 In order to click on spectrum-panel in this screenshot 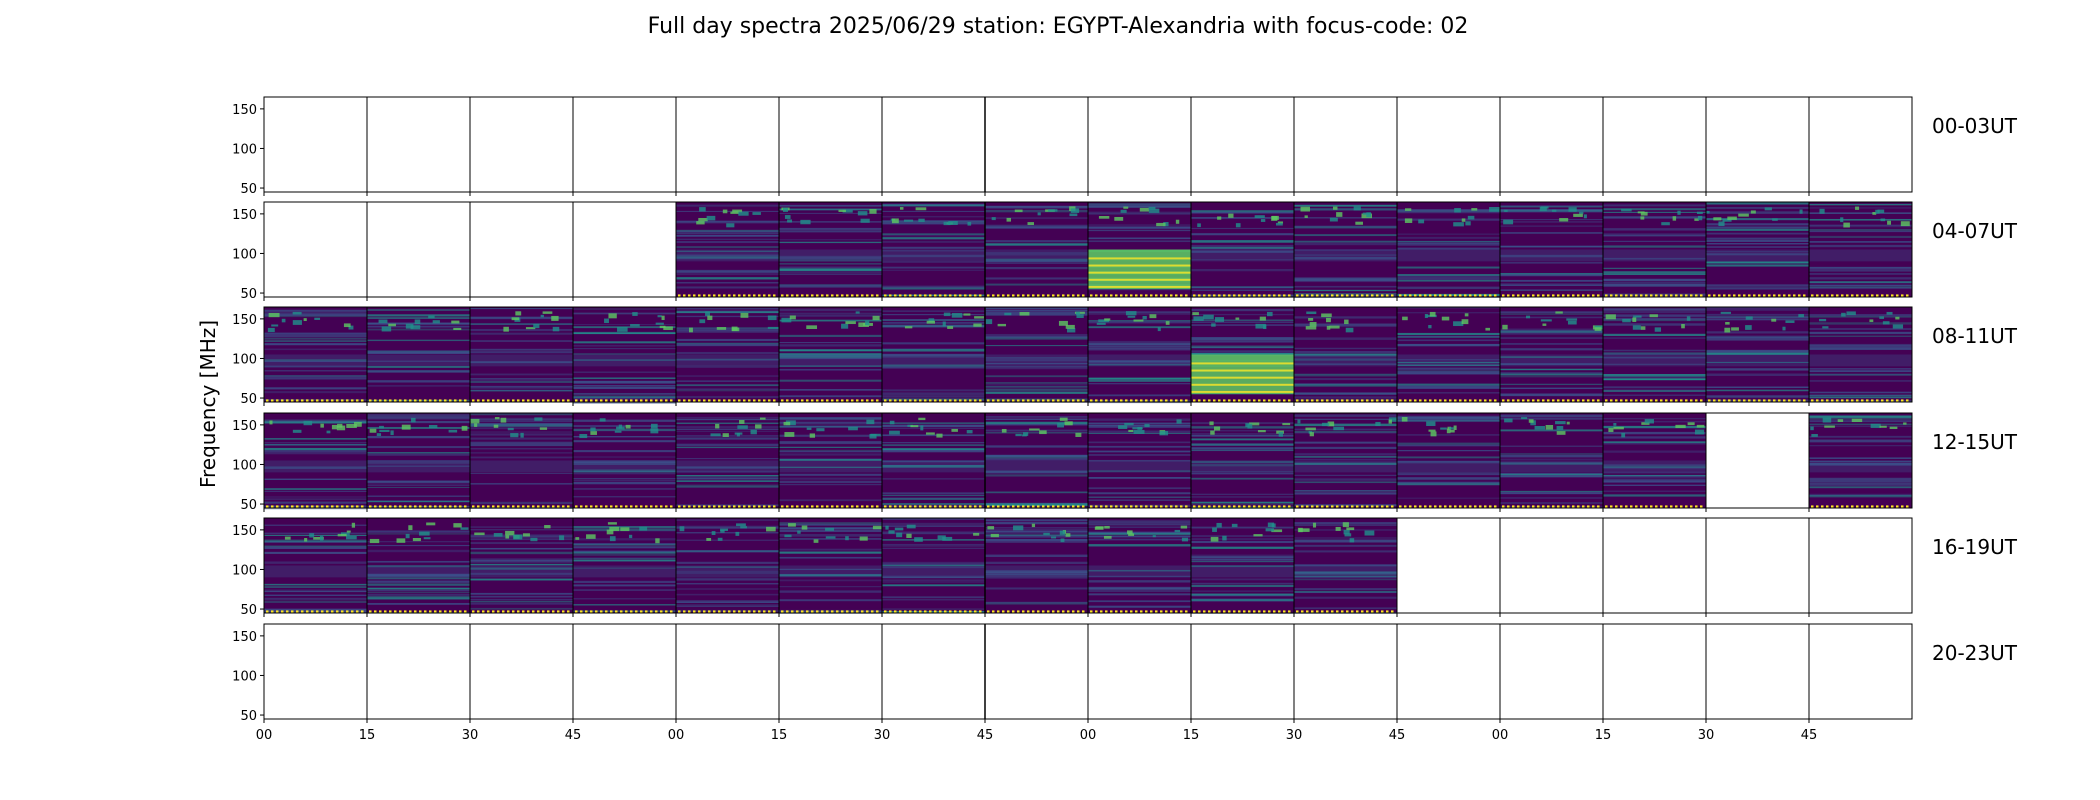, I will do `click(1242, 566)`.